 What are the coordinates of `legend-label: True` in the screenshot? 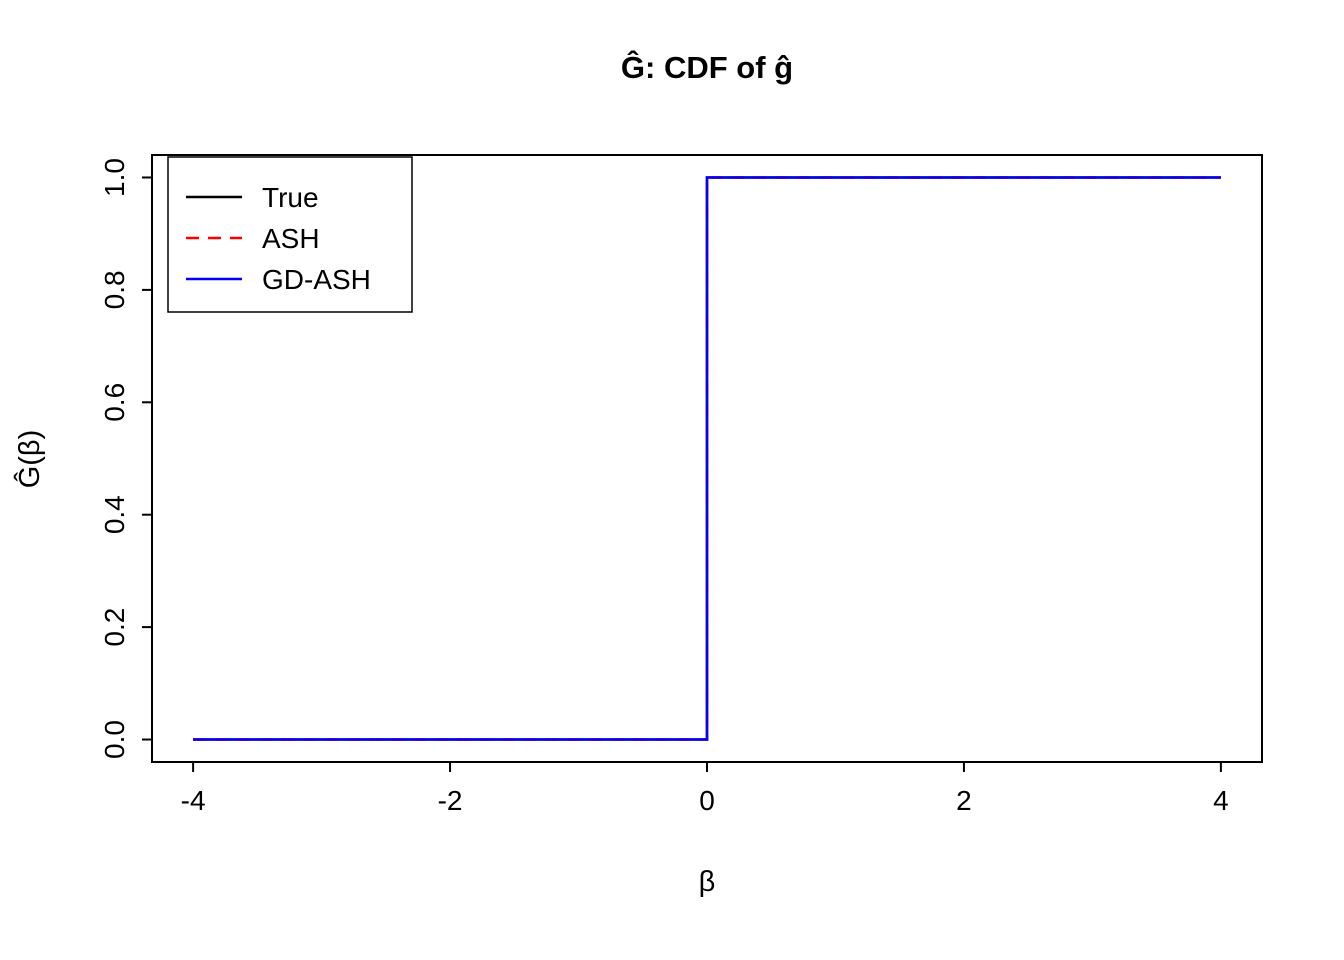 It's located at (290, 197).